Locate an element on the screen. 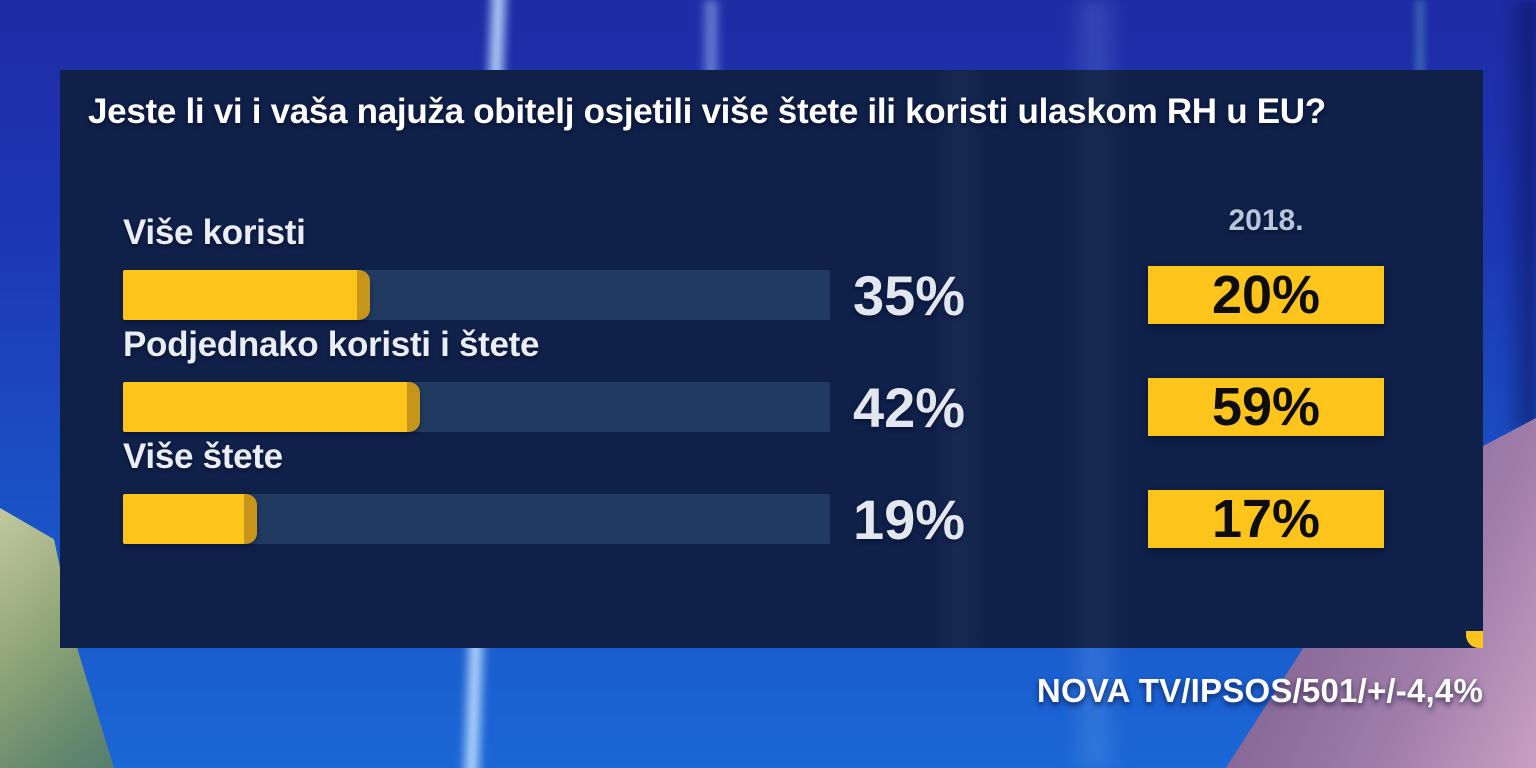 This screenshot has width=1536, height=768. category-label: Podjednako koristi i štete is located at coordinates (331, 344).